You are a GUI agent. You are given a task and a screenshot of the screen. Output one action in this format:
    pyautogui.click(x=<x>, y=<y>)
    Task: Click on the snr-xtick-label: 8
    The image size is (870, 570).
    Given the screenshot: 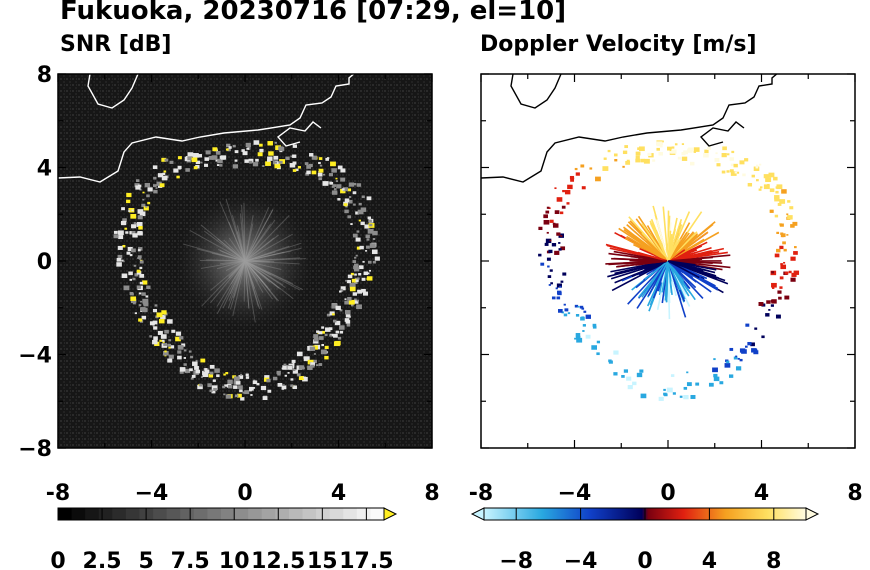 What is the action you would take?
    pyautogui.click(x=431, y=493)
    